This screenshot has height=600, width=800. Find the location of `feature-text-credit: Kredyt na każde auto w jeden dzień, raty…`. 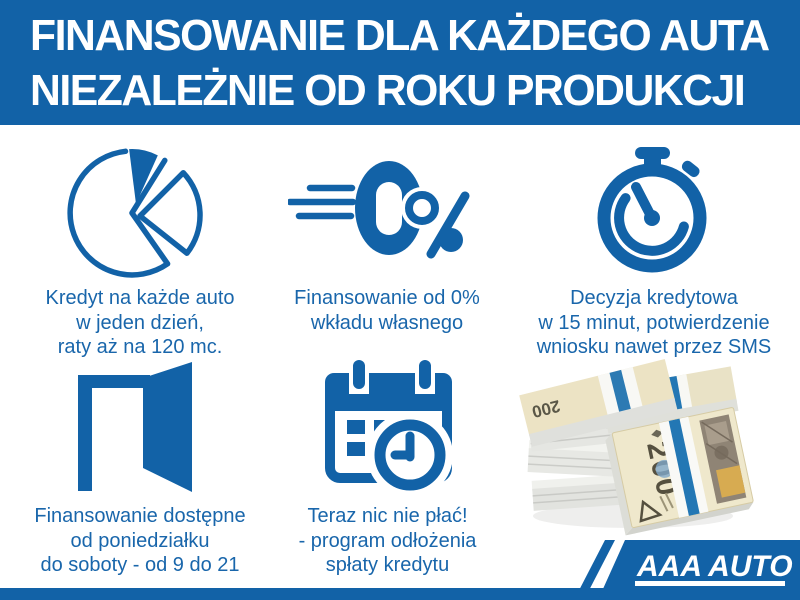

feature-text-credit: Kredyt na każde auto w jeden dzień, raty… is located at coordinates (140, 322).